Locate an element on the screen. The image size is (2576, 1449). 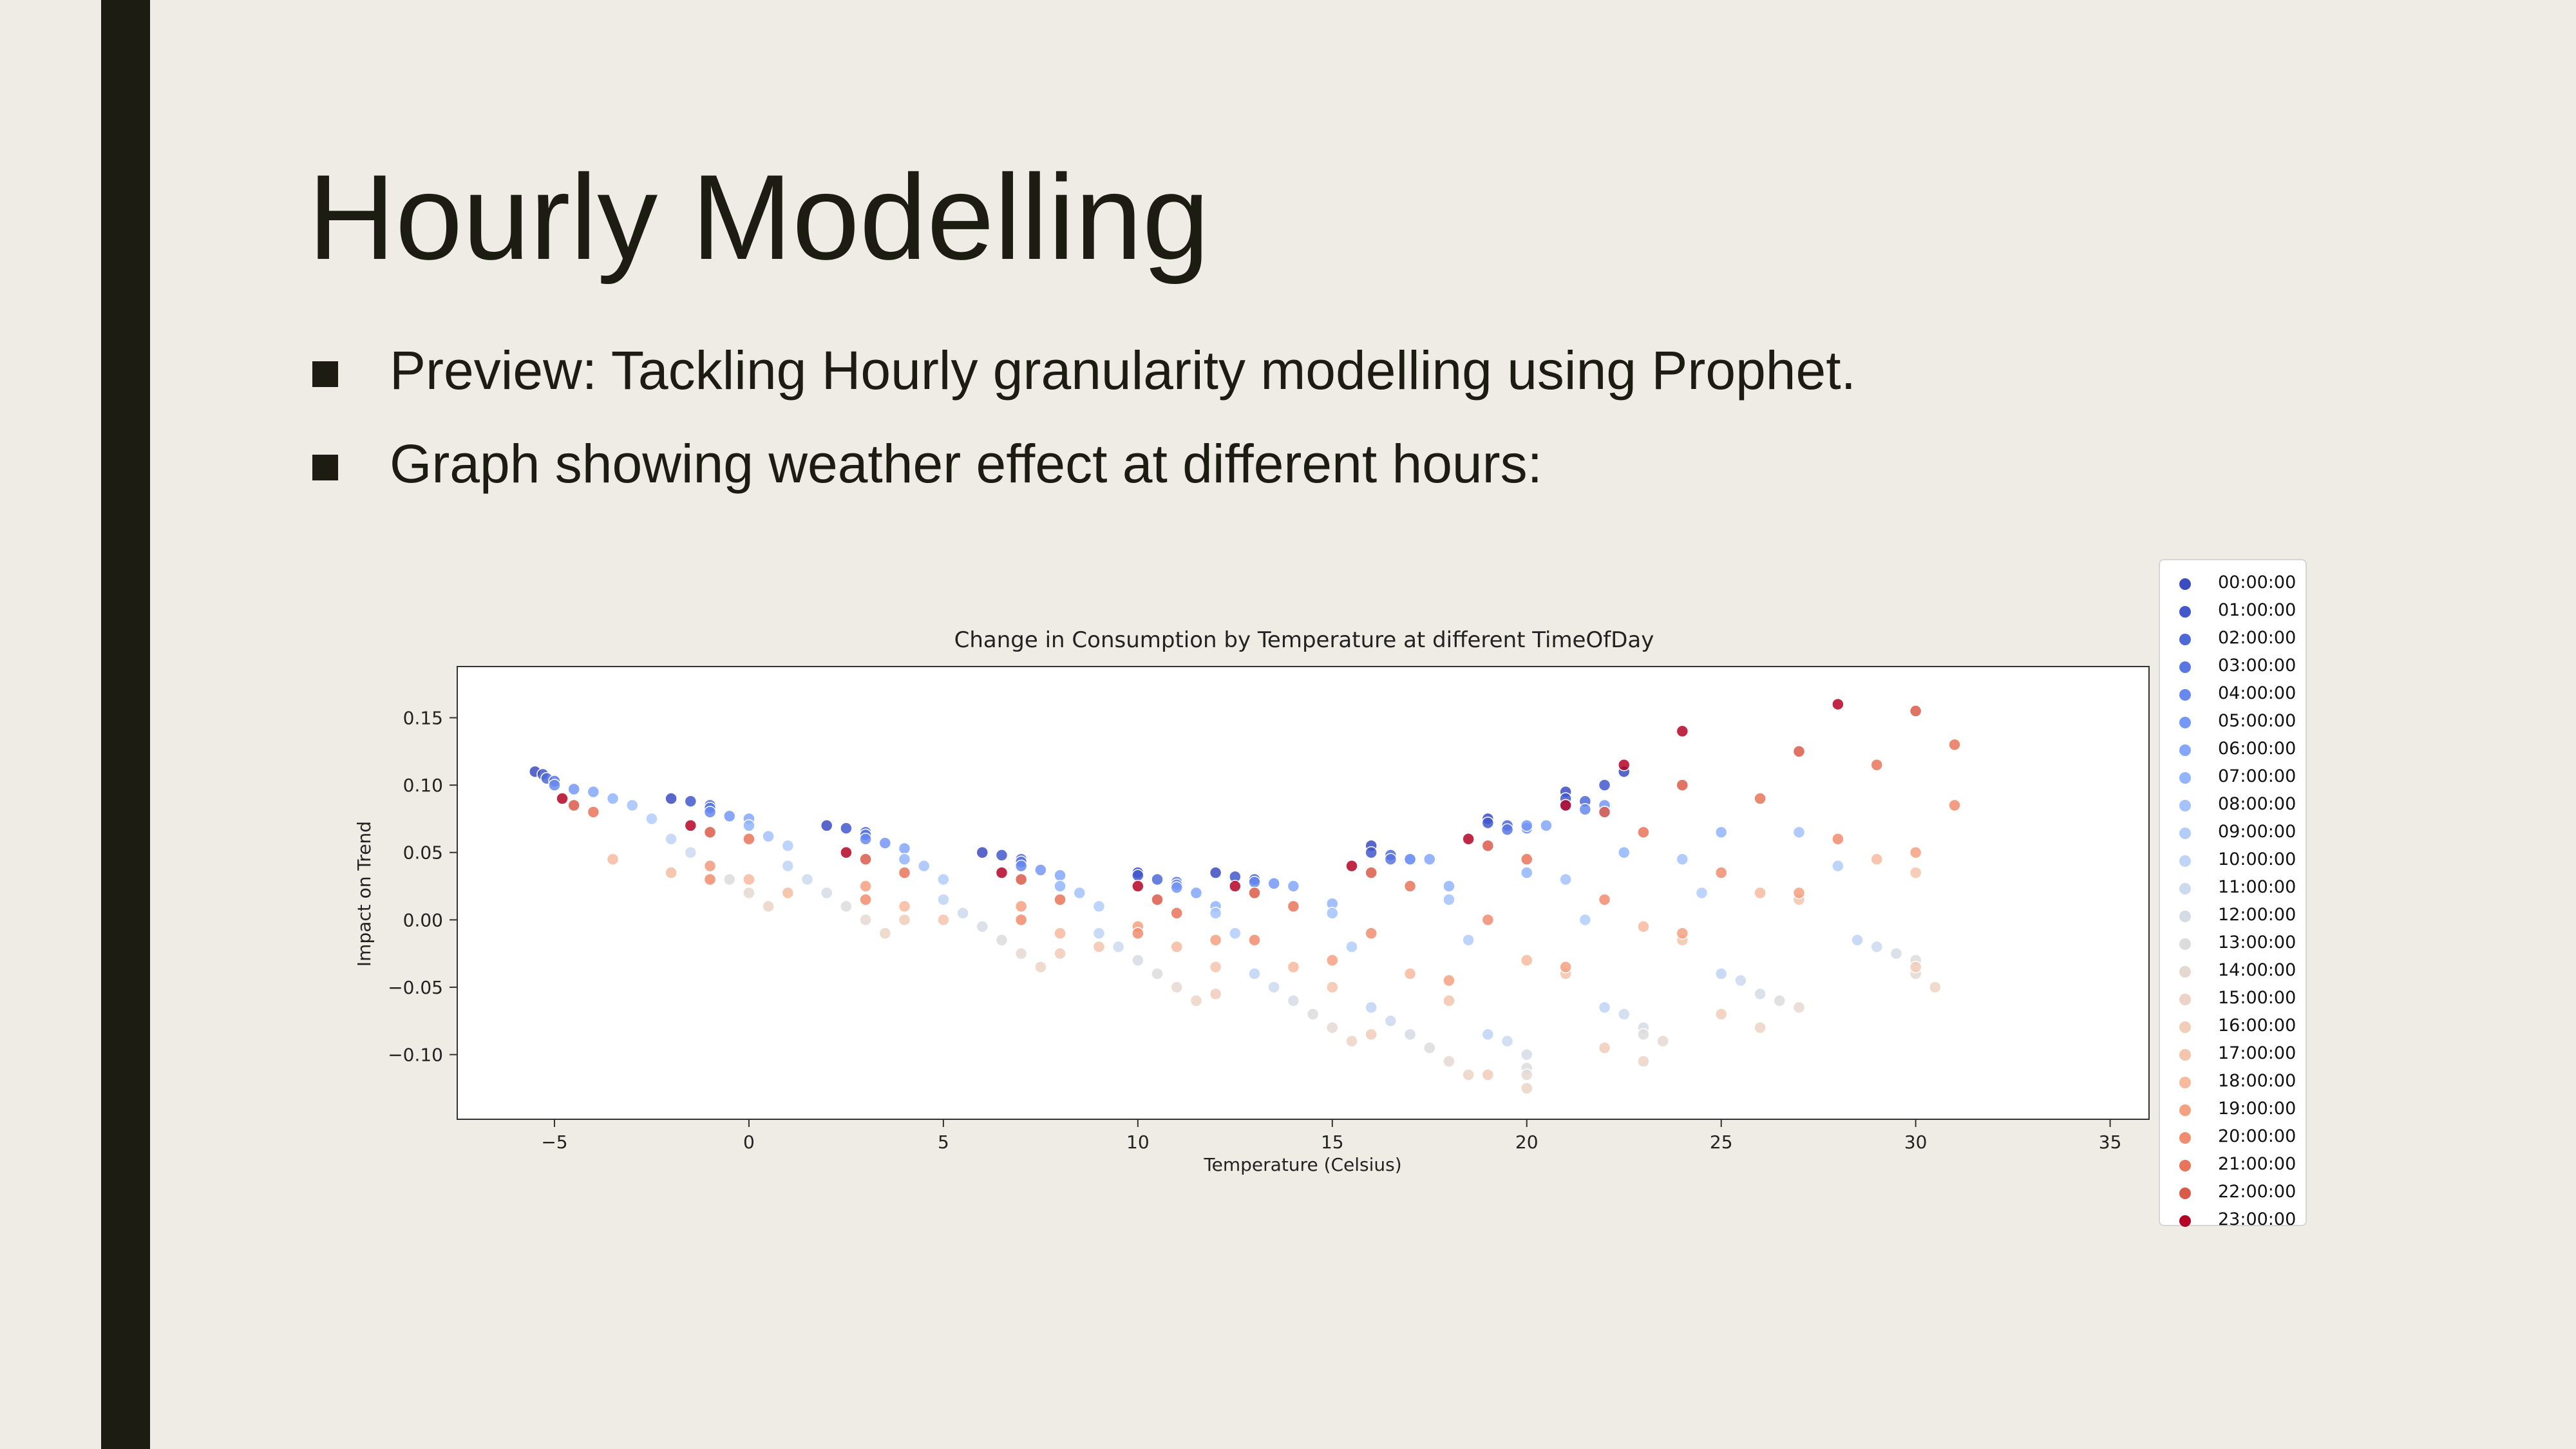
legend-label: 14:00:00 is located at coordinates (2258, 970).